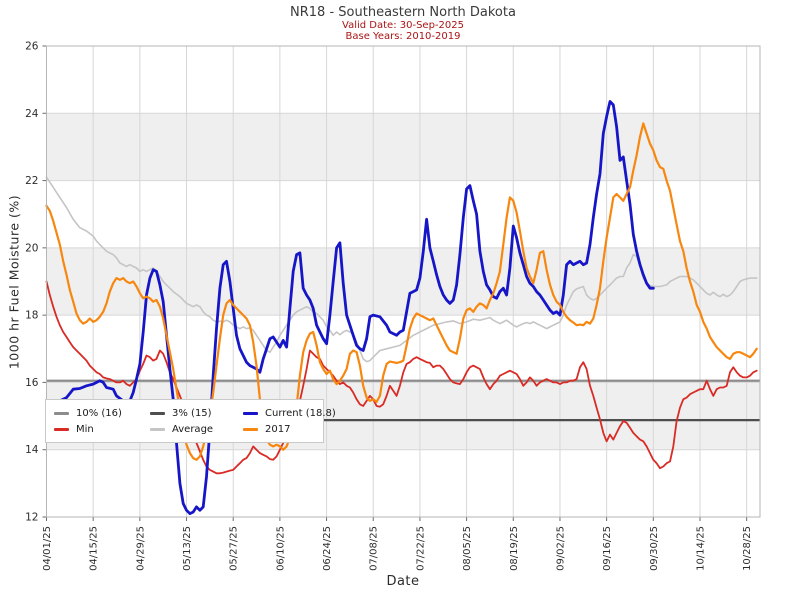 The height and width of the screenshot is (600, 800). What do you see at coordinates (403, 581) in the screenshot?
I see `x-axis-title: Date` at bounding box center [403, 581].